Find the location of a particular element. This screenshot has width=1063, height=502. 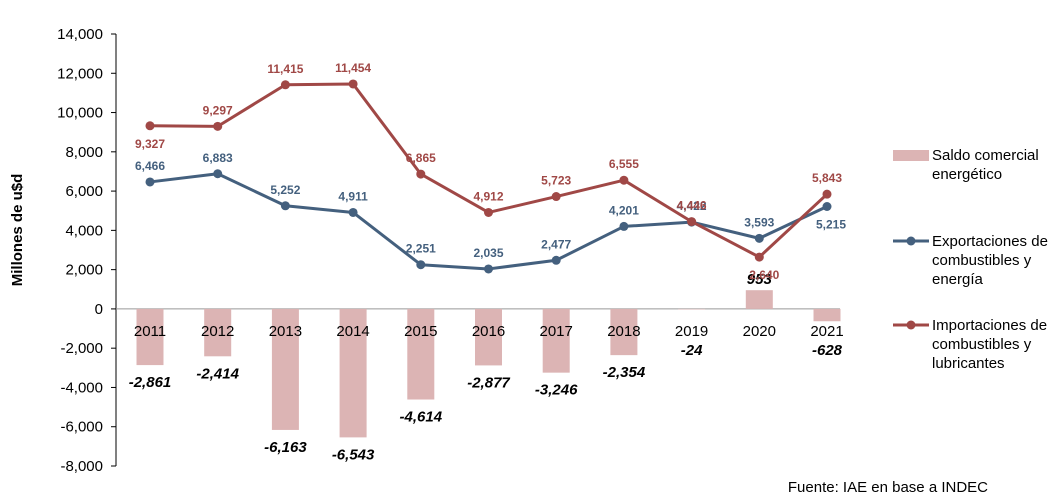

x-tick-label: 2011 is located at coordinates (150, 331).